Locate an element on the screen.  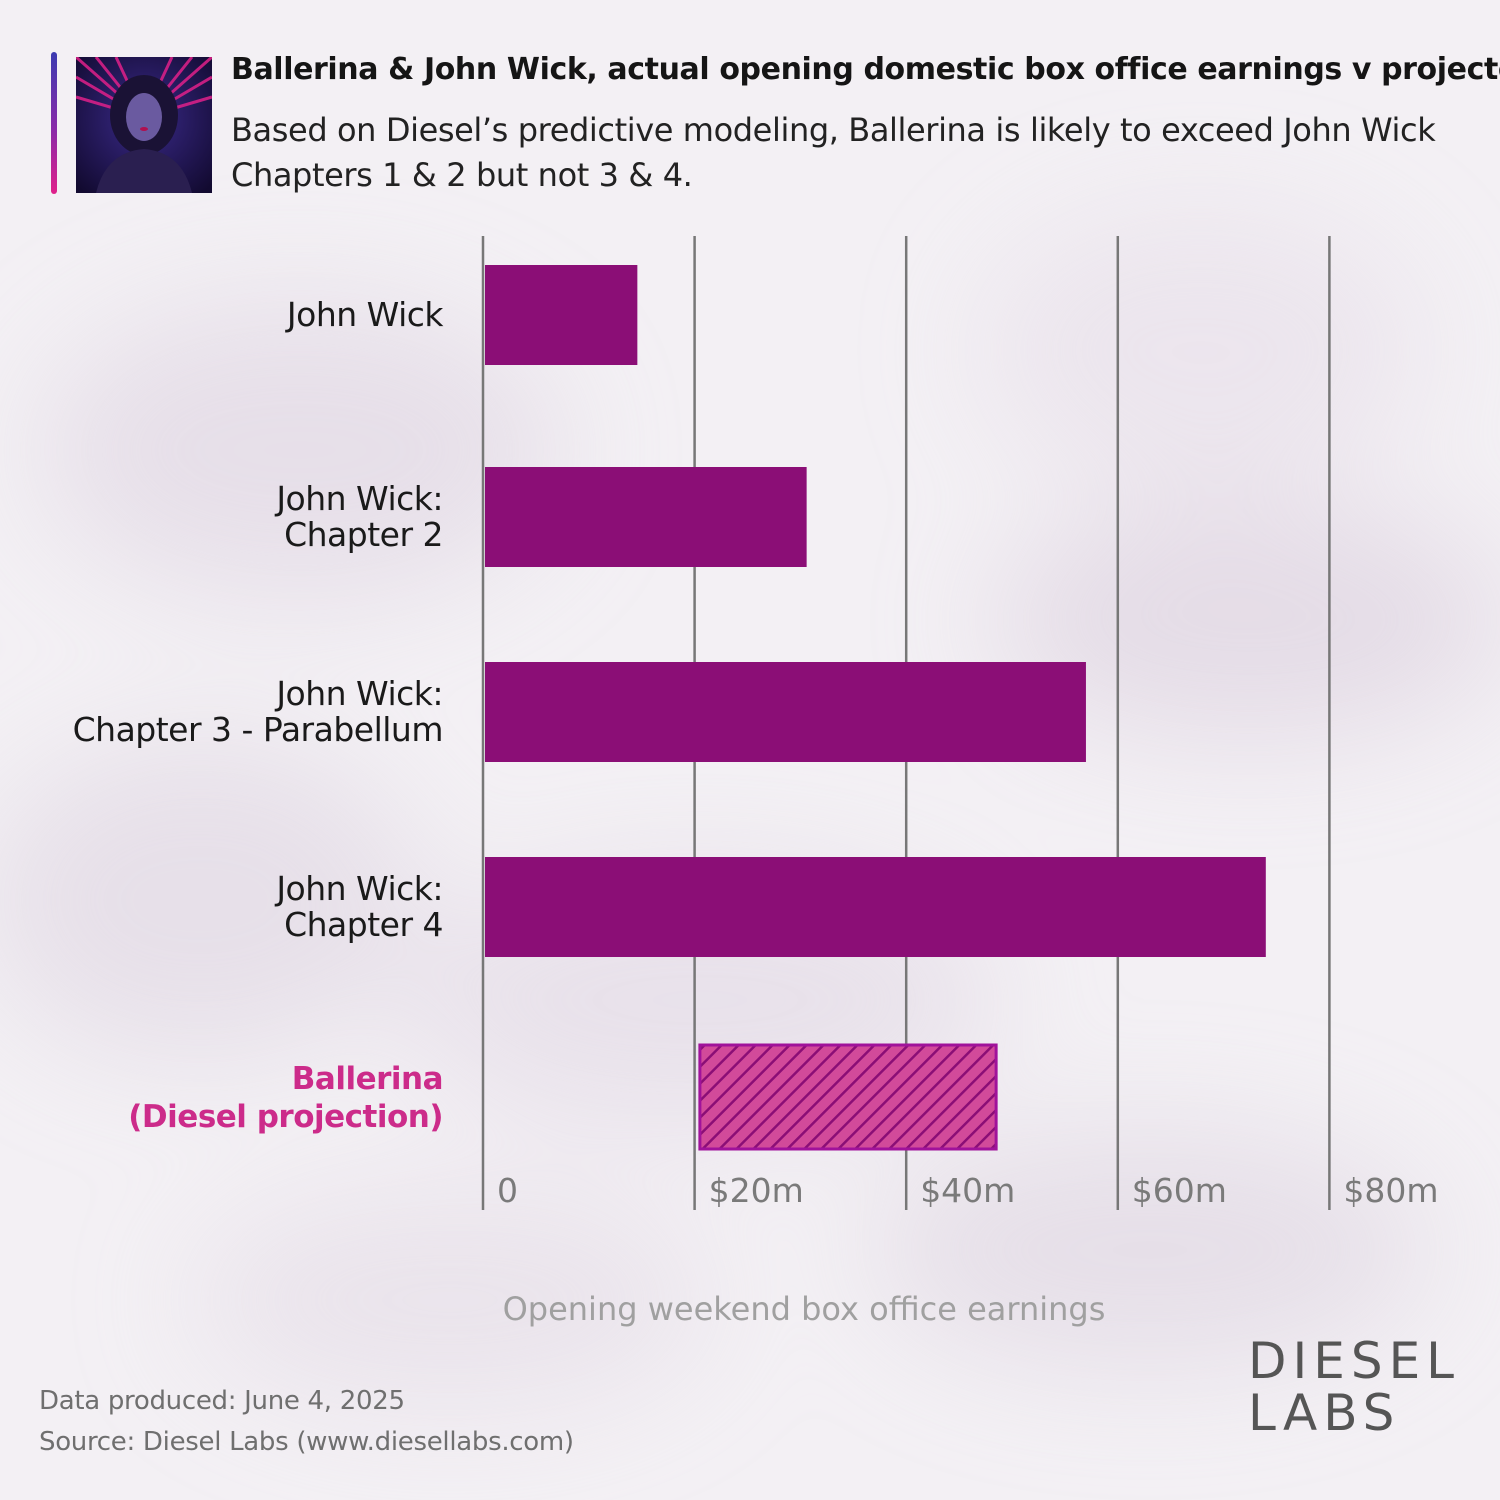
category-label: Chapter 3 - Parabellum is located at coordinates (258, 729).